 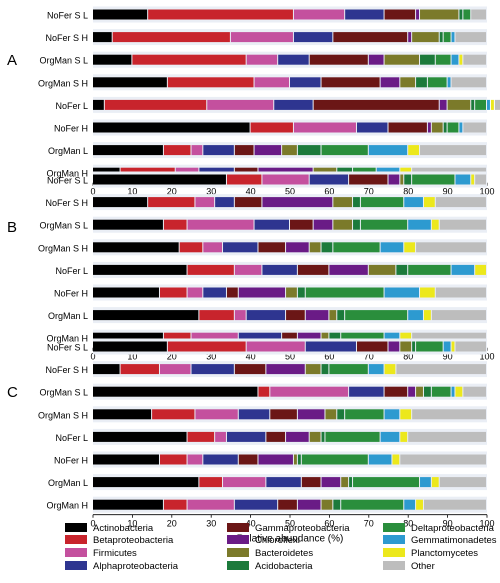 What do you see at coordinates (251, 357) in the screenshot?
I see `x-tick-label: 40` at bounding box center [251, 357].